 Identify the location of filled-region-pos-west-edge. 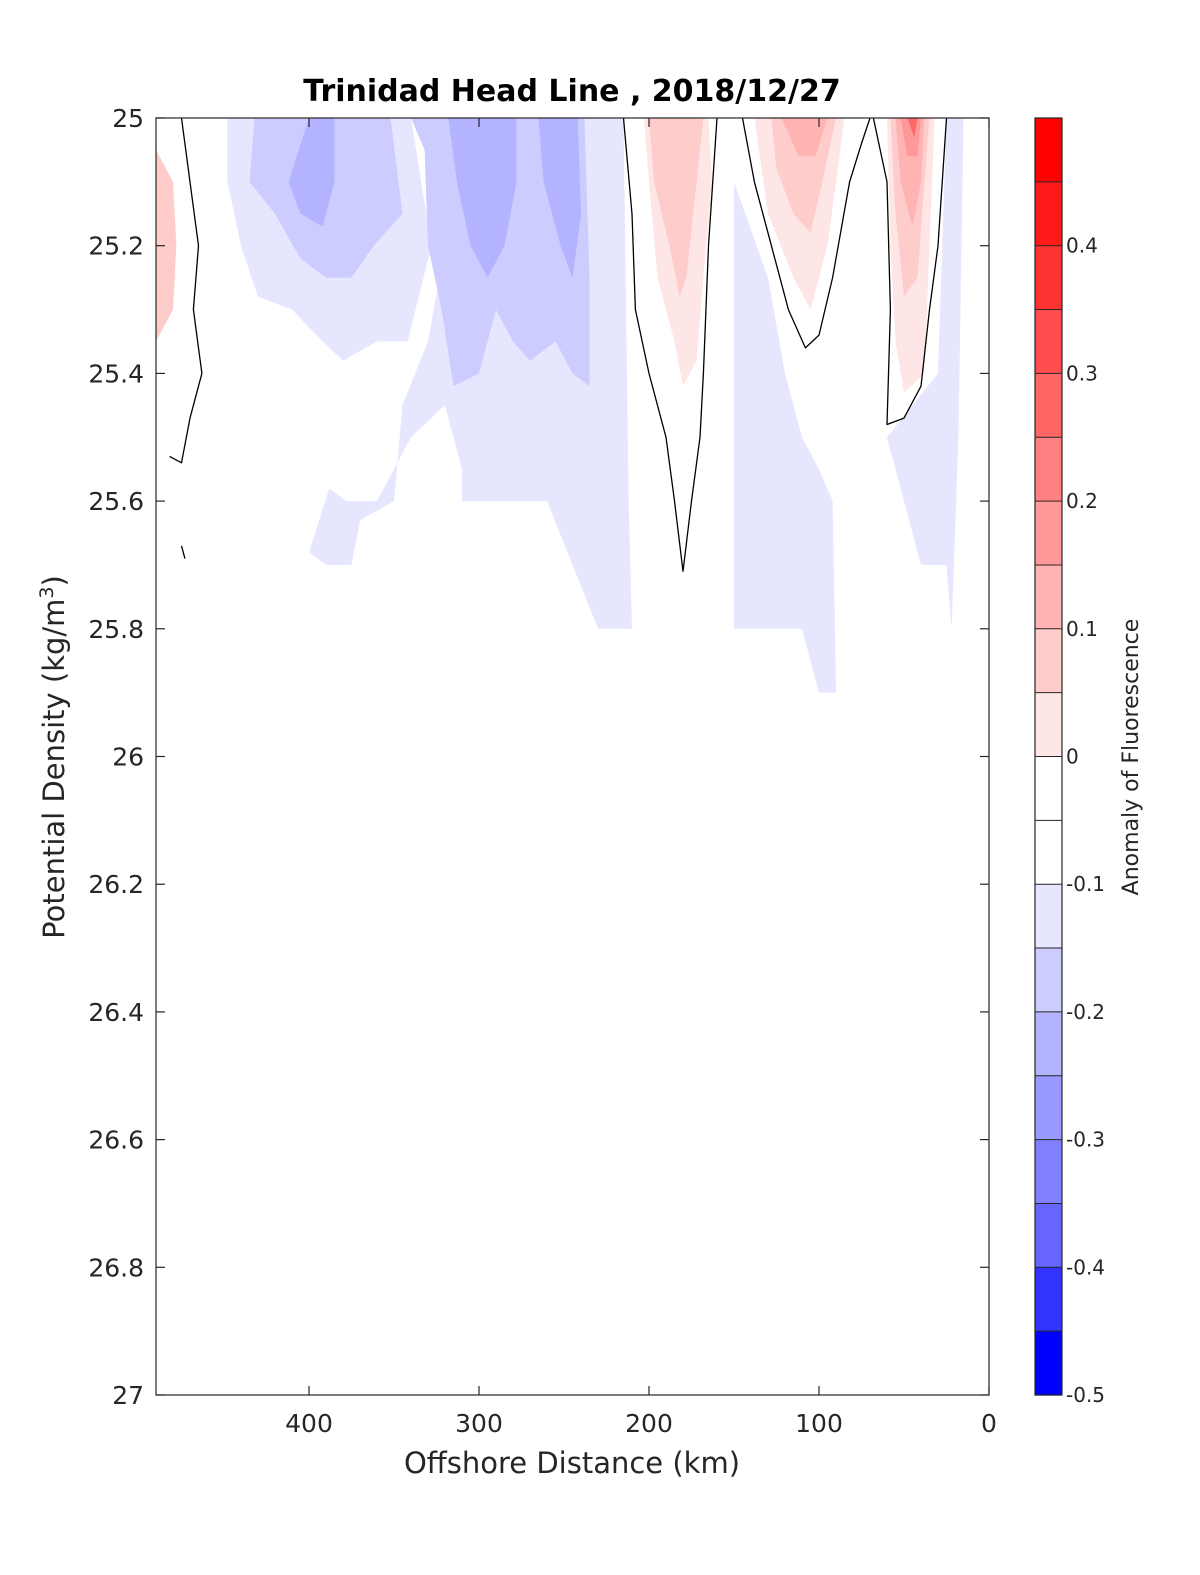
(166, 245).